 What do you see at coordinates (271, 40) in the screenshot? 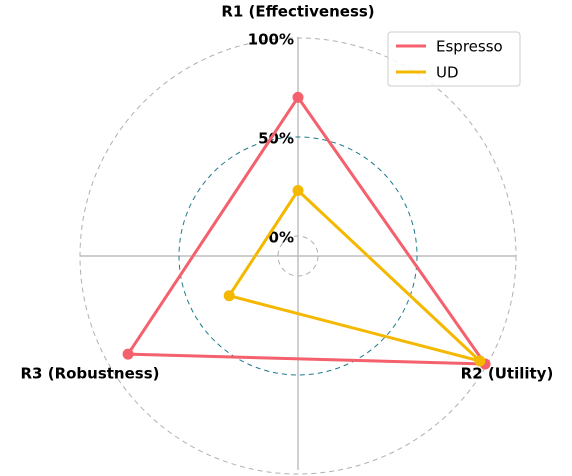
I see `r-tick-label: 100%` at bounding box center [271, 40].